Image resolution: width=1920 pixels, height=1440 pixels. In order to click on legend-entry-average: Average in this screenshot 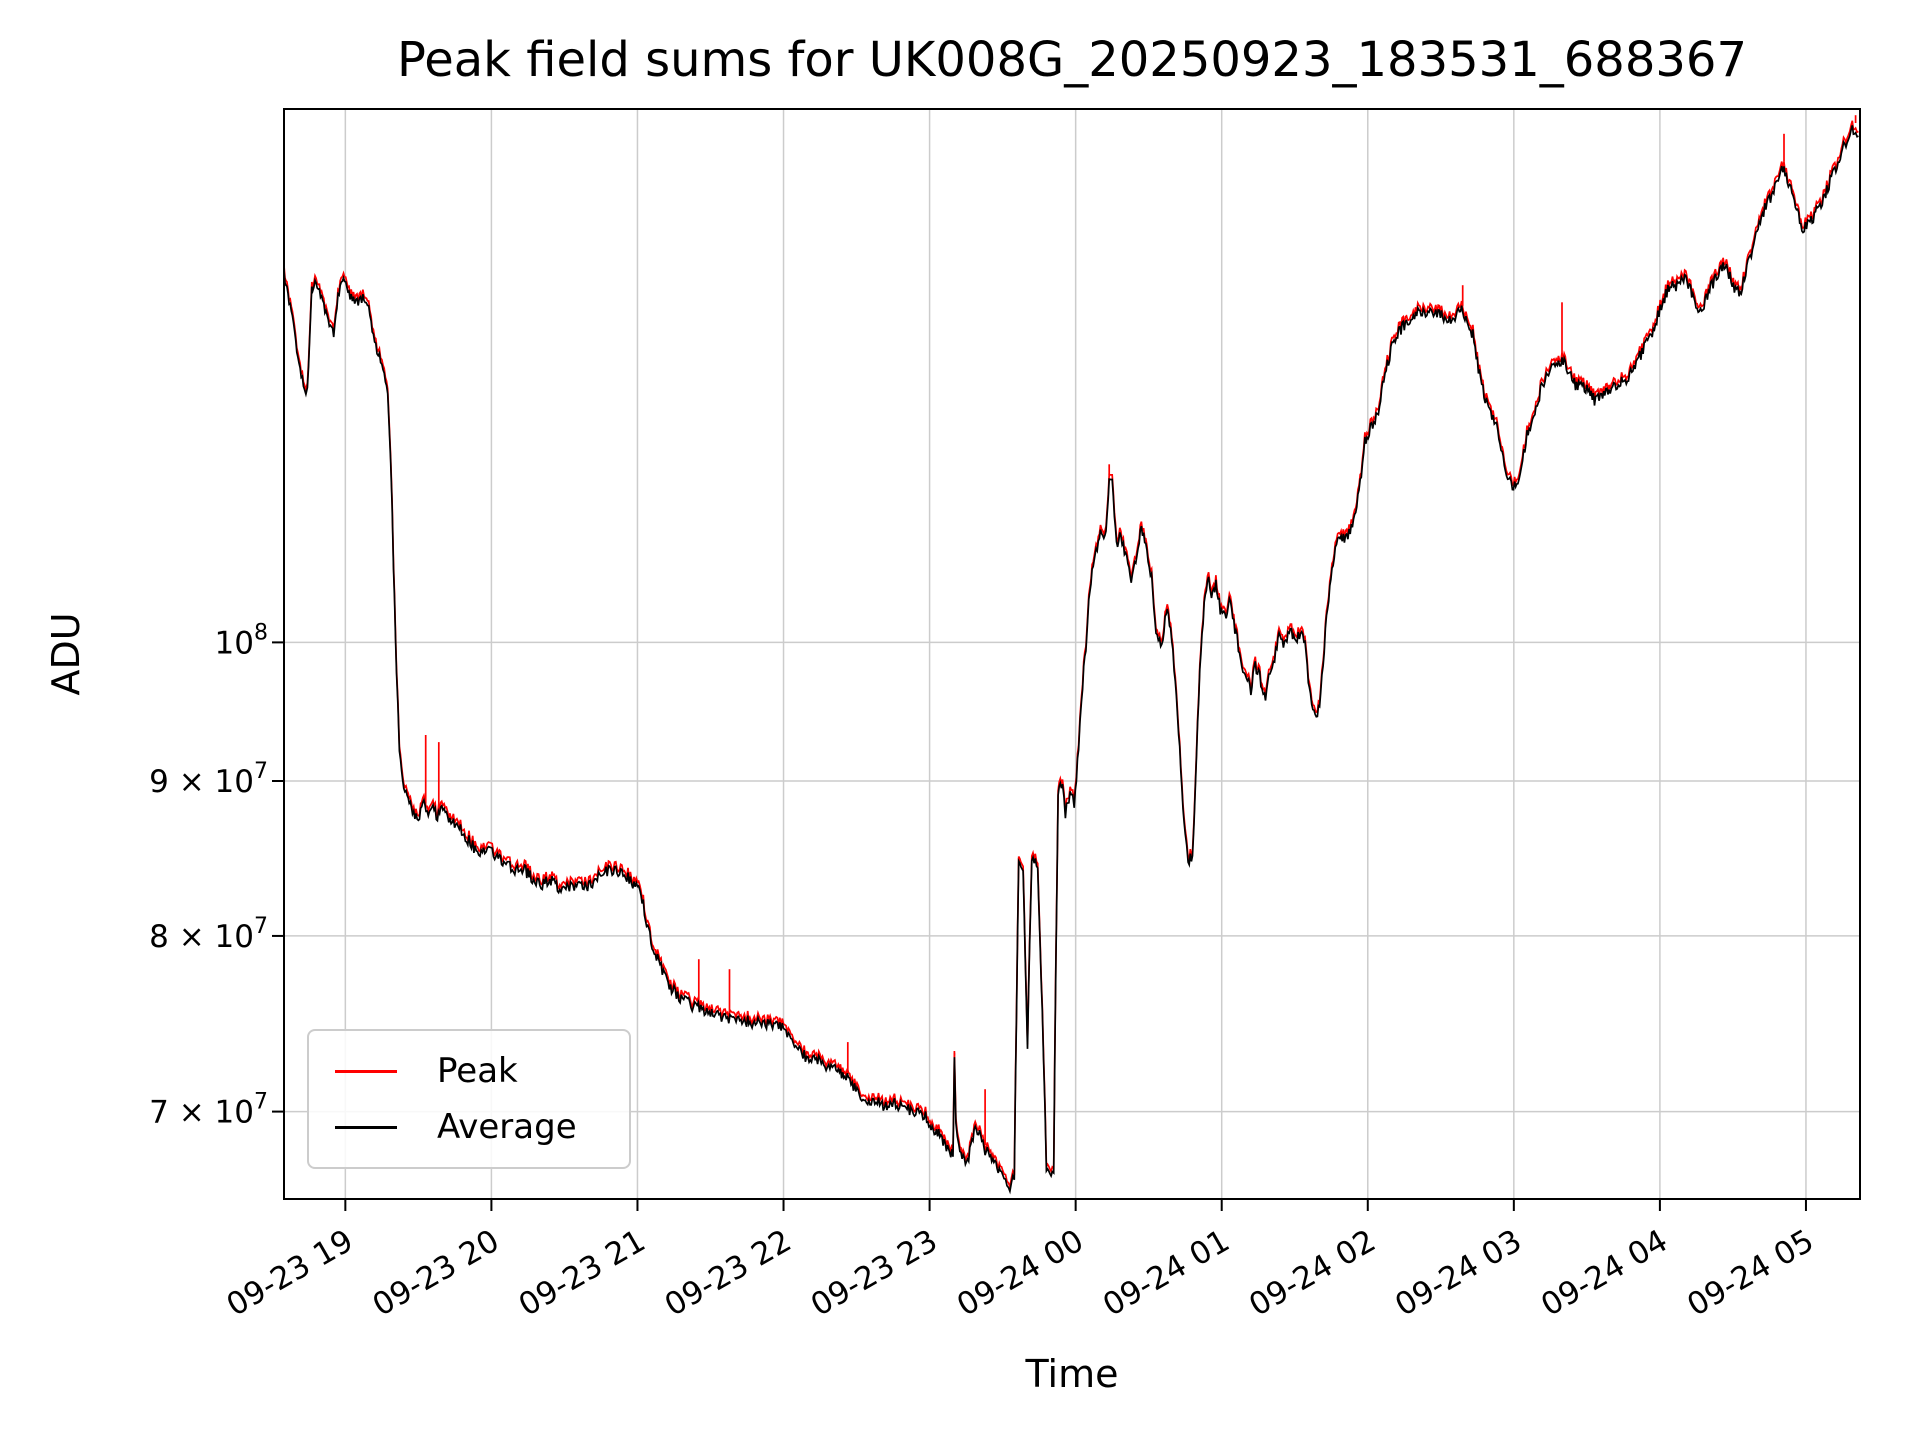, I will do `click(469, 1127)`.